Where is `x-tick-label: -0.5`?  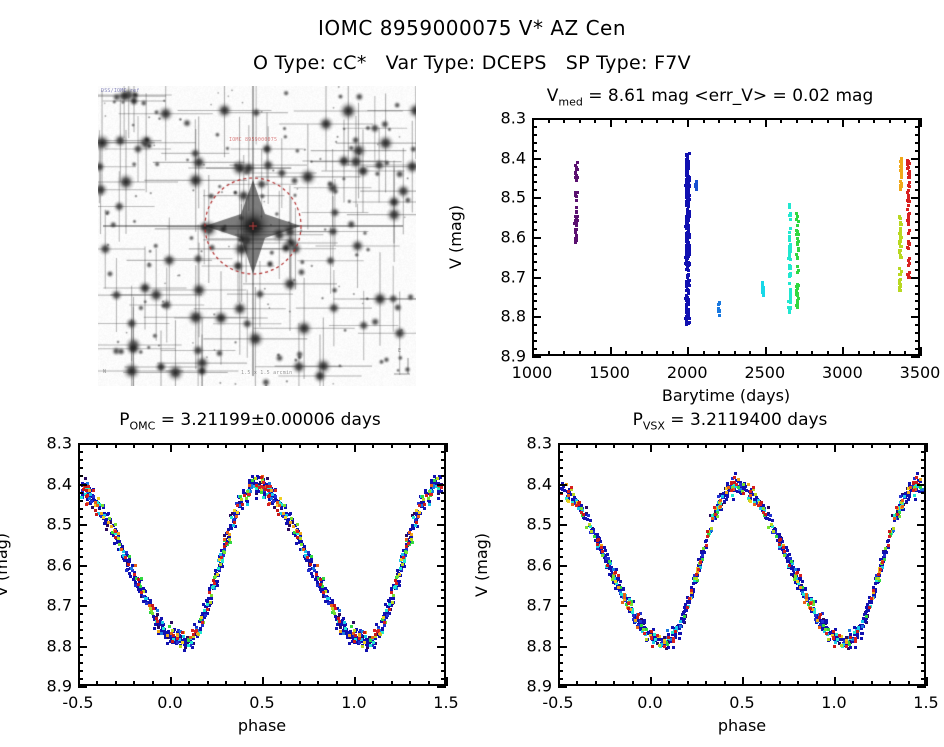
x-tick-label: -0.5 is located at coordinates (558, 702).